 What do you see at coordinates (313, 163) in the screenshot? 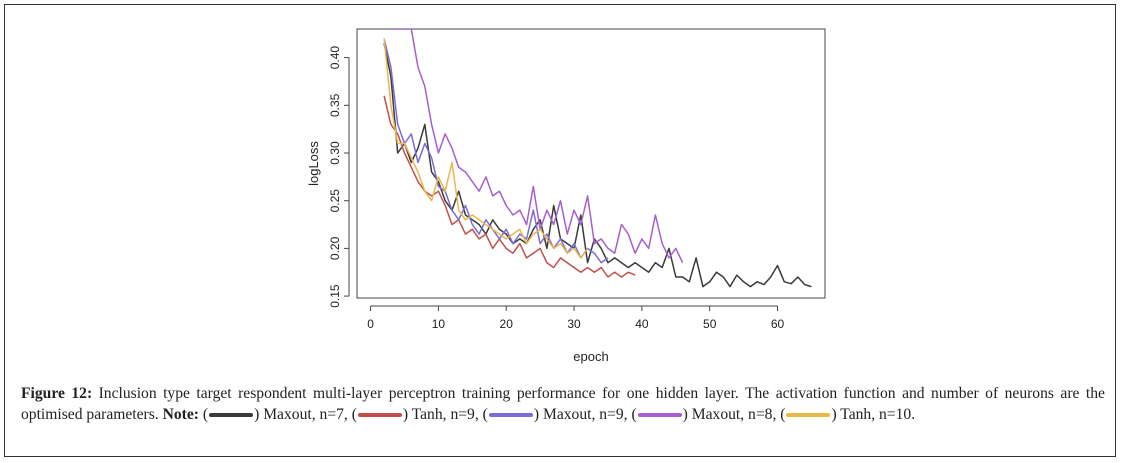
I see `y-axis-label: logLoss` at bounding box center [313, 163].